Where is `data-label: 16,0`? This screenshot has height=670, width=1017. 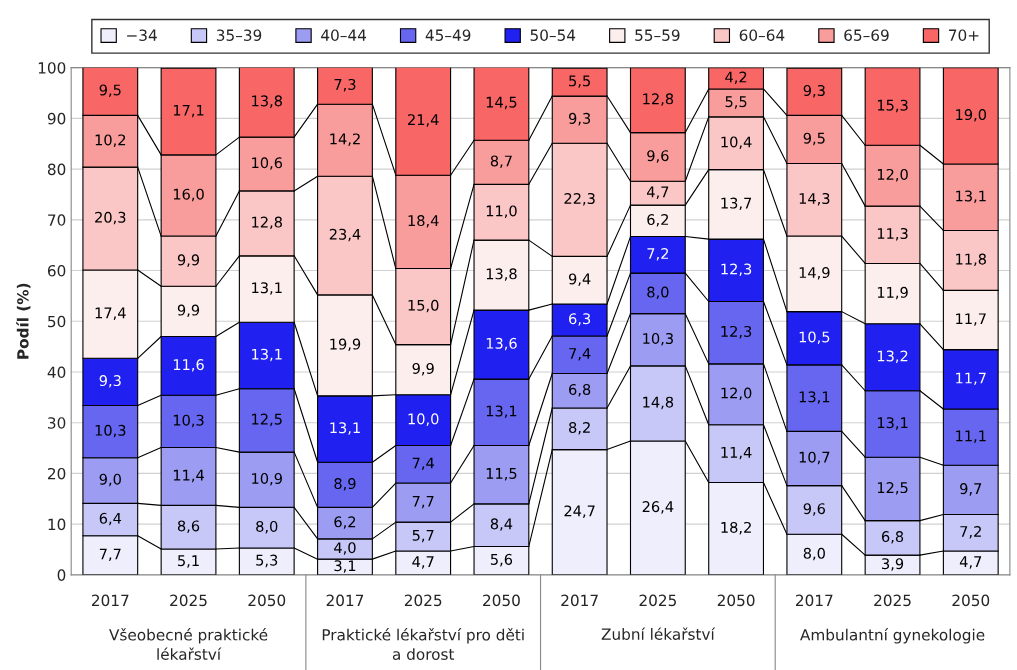 data-label: 16,0 is located at coordinates (188, 195).